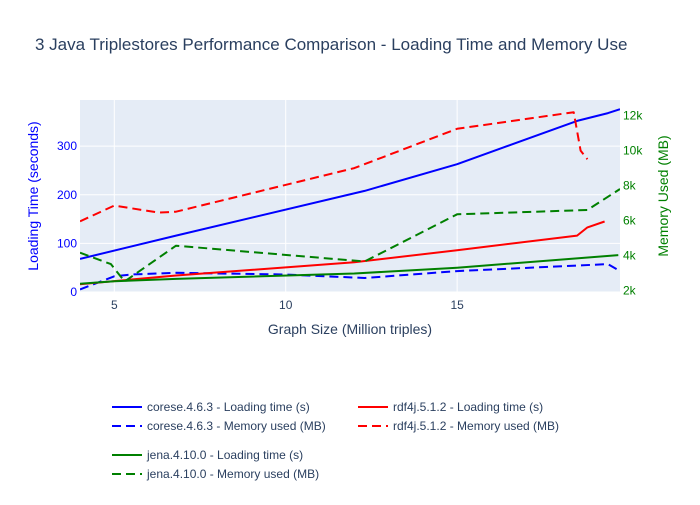 The height and width of the screenshot is (505, 700). Describe the element at coordinates (630, 186) in the screenshot. I see `y2-tick-label: 8k` at that location.